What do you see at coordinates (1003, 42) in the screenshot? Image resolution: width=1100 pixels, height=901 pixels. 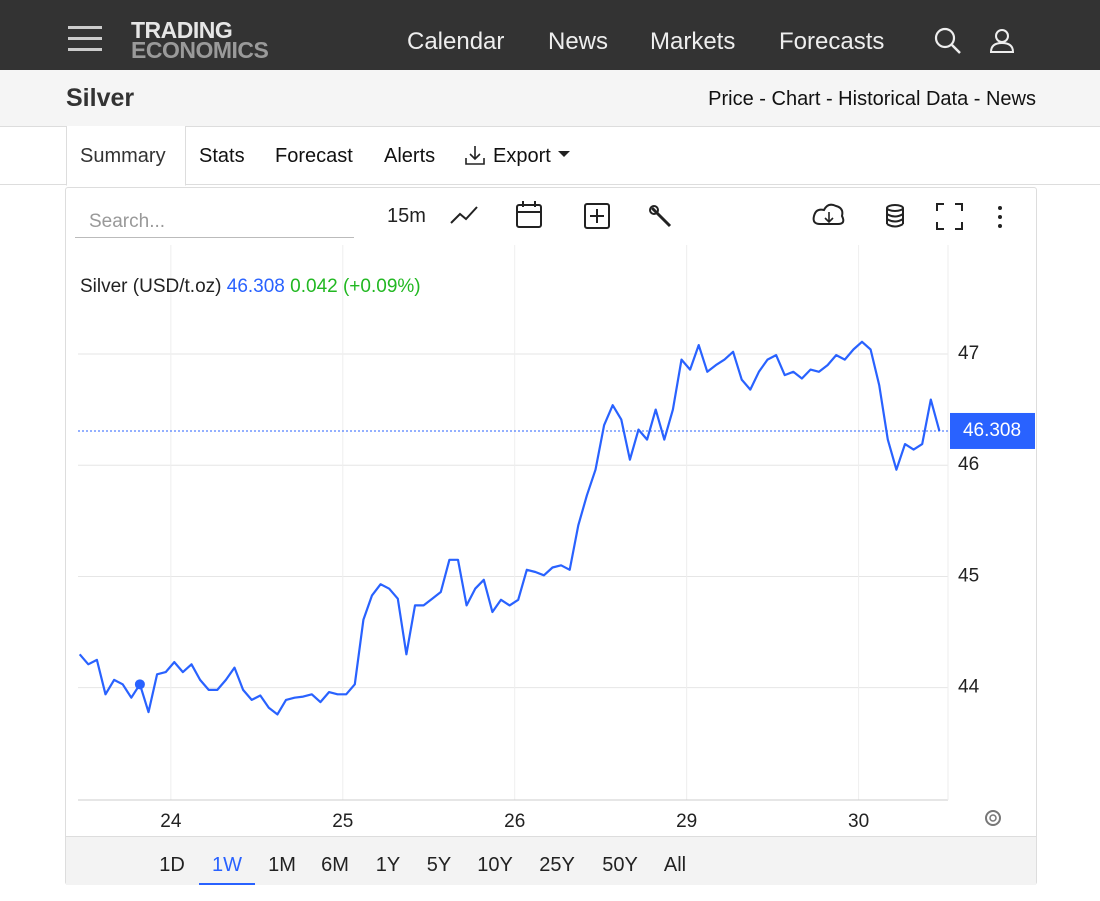 I see `user-icon` at bounding box center [1003, 42].